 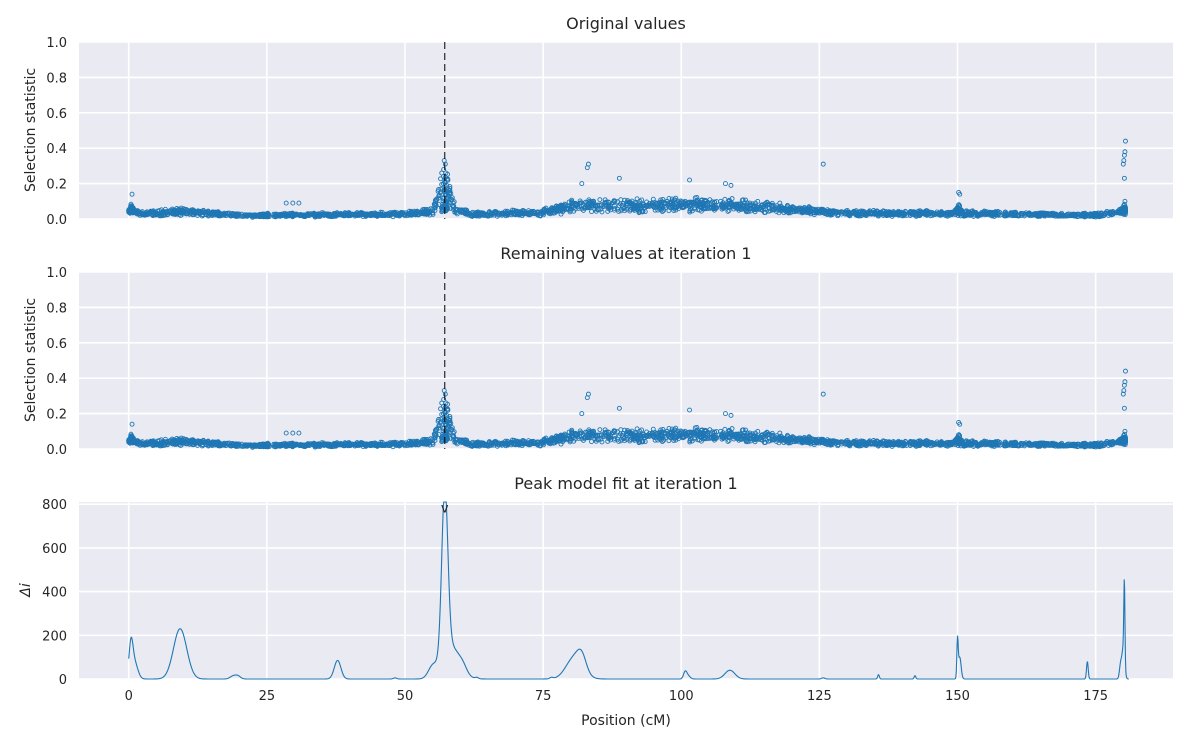 What do you see at coordinates (56, 185) in the screenshot?
I see `ytick-label: 0.2` at bounding box center [56, 185].